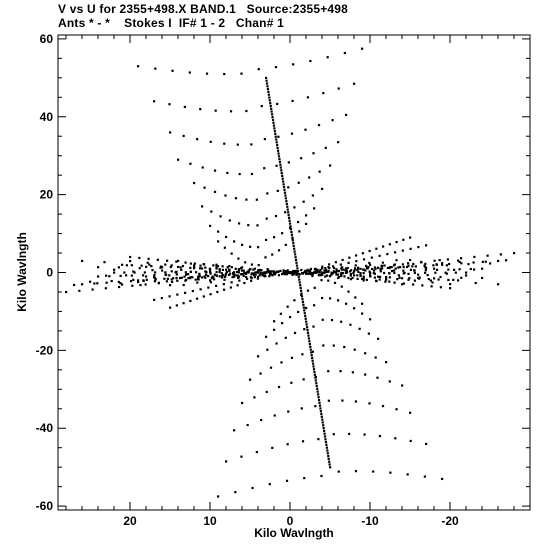 The width and height of the screenshot is (540, 547). Describe the element at coordinates (45, 350) in the screenshot. I see `y-tick-label: -20` at that location.